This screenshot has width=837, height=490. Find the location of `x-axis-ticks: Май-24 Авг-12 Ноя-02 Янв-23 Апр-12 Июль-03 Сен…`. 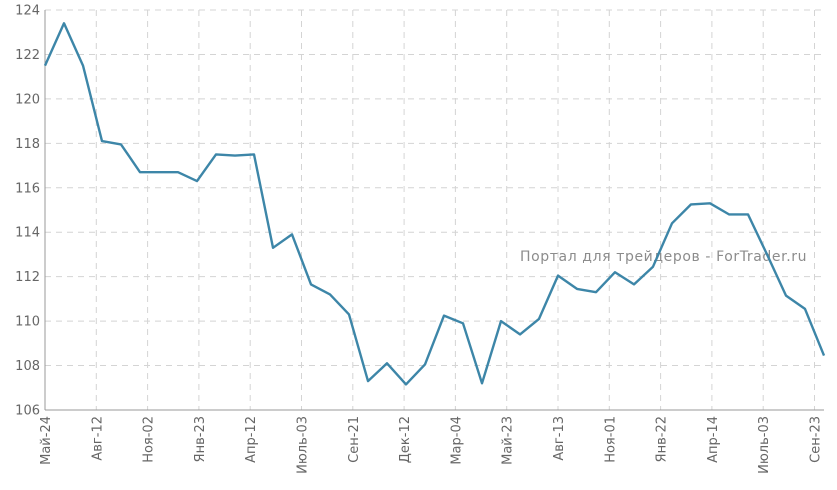

x-axis-ticks: Май-24 Авг-12 Ноя-02 Янв-23 Апр-12 Июль-03 Сен… is located at coordinates (431, 445).